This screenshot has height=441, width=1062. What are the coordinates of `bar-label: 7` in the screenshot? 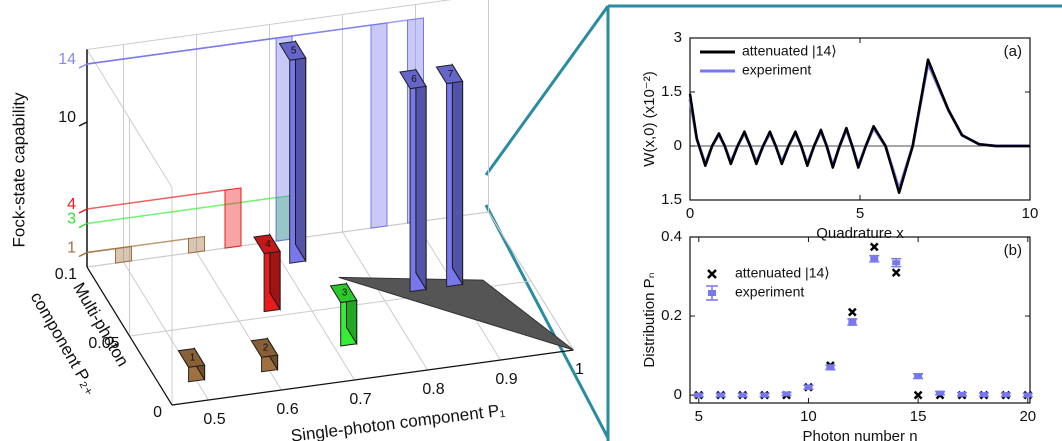 It's located at (451, 74).